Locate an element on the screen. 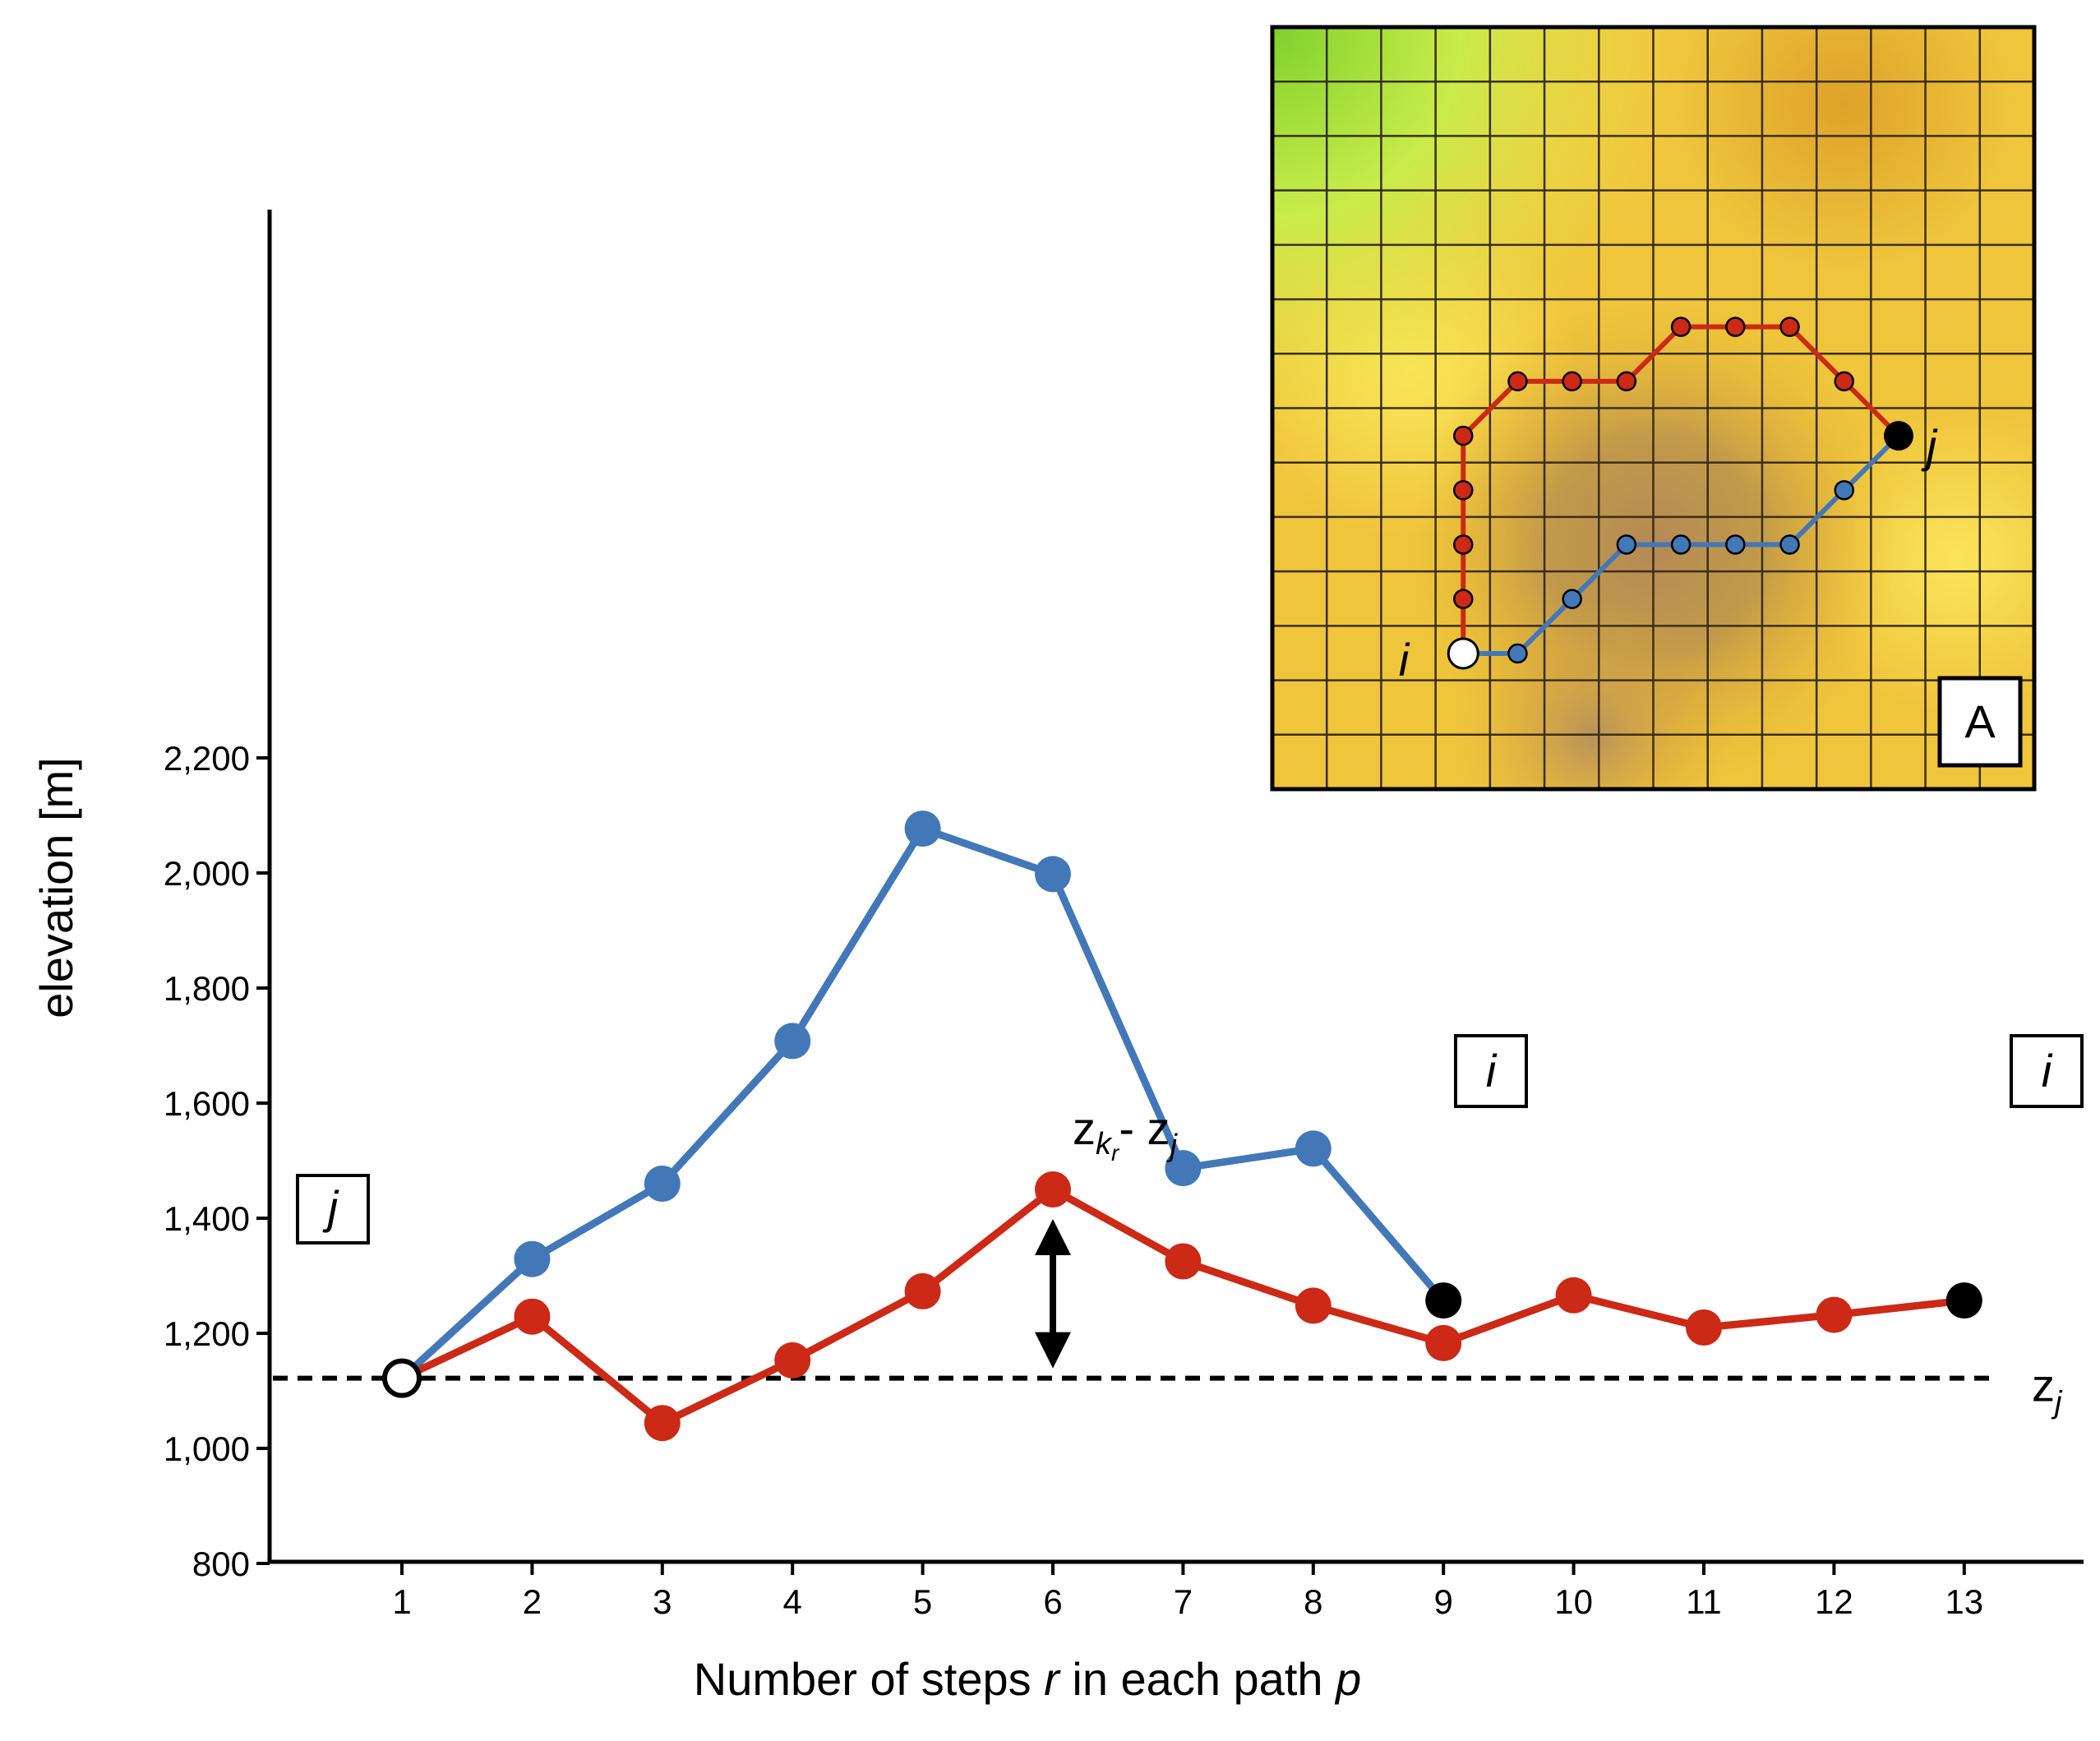 This screenshot has height=1741, width=2100. x-tick-label: 11 is located at coordinates (1704, 1601).